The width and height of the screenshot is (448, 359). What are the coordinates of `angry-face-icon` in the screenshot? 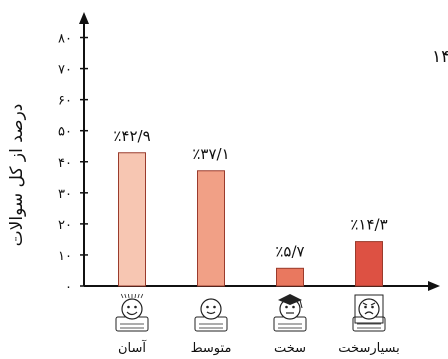 It's located at (369, 313).